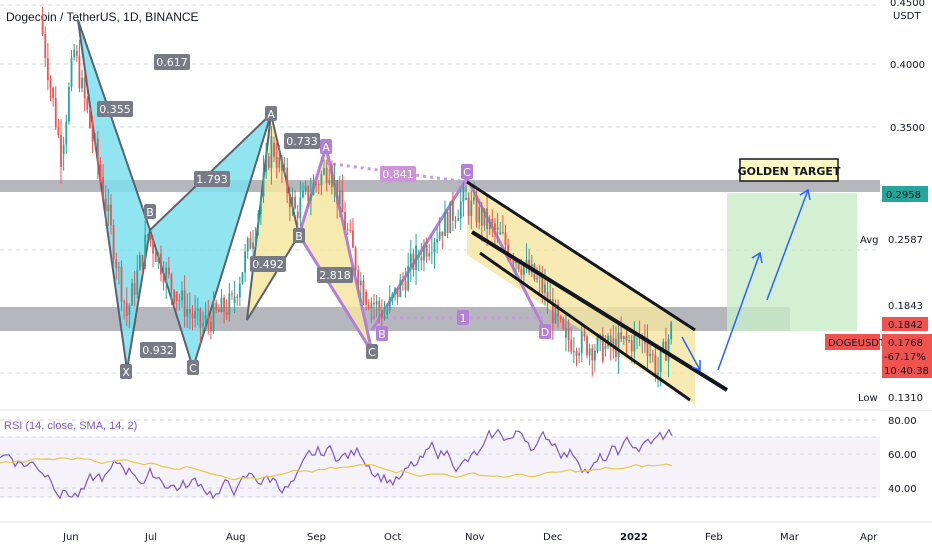 This screenshot has height=550, width=932. What do you see at coordinates (440, 467) in the screenshot?
I see `rsi-band` at bounding box center [440, 467].